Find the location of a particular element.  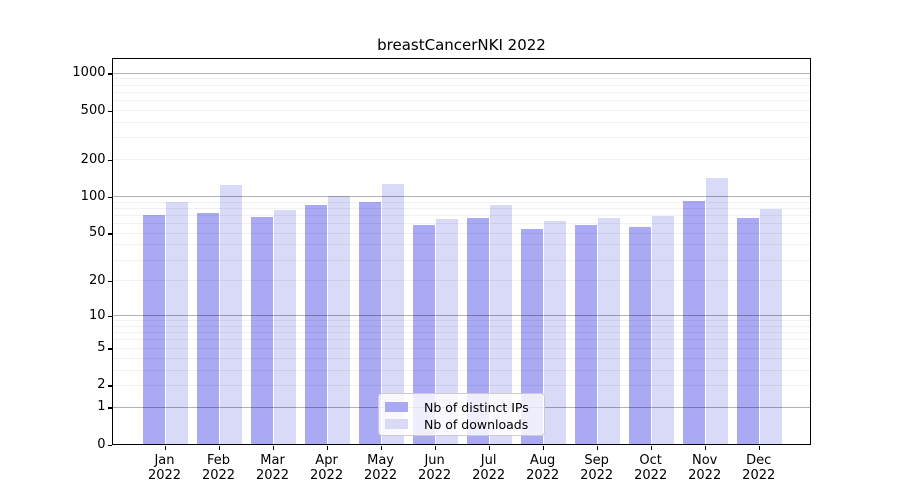

bar-nb-of-distinct-ips-feb is located at coordinates (207, 328).